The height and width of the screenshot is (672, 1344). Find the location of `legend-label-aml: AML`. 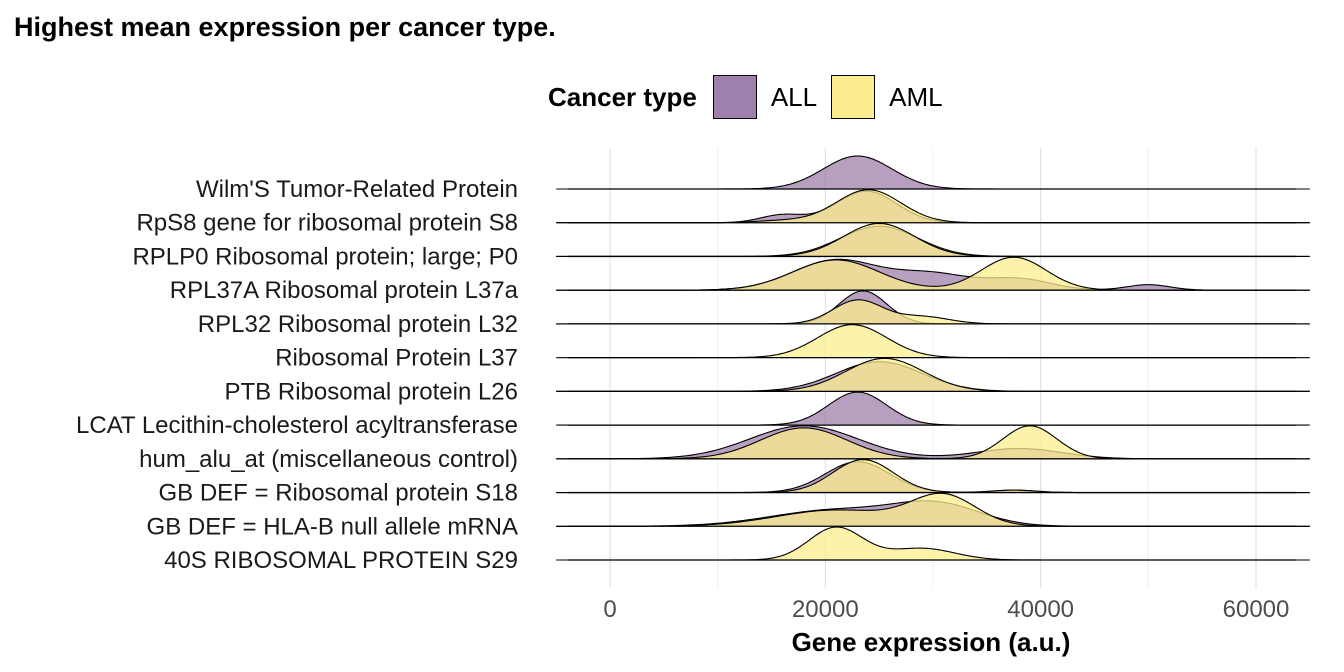

legend-label-aml: AML is located at coordinates (916, 96).